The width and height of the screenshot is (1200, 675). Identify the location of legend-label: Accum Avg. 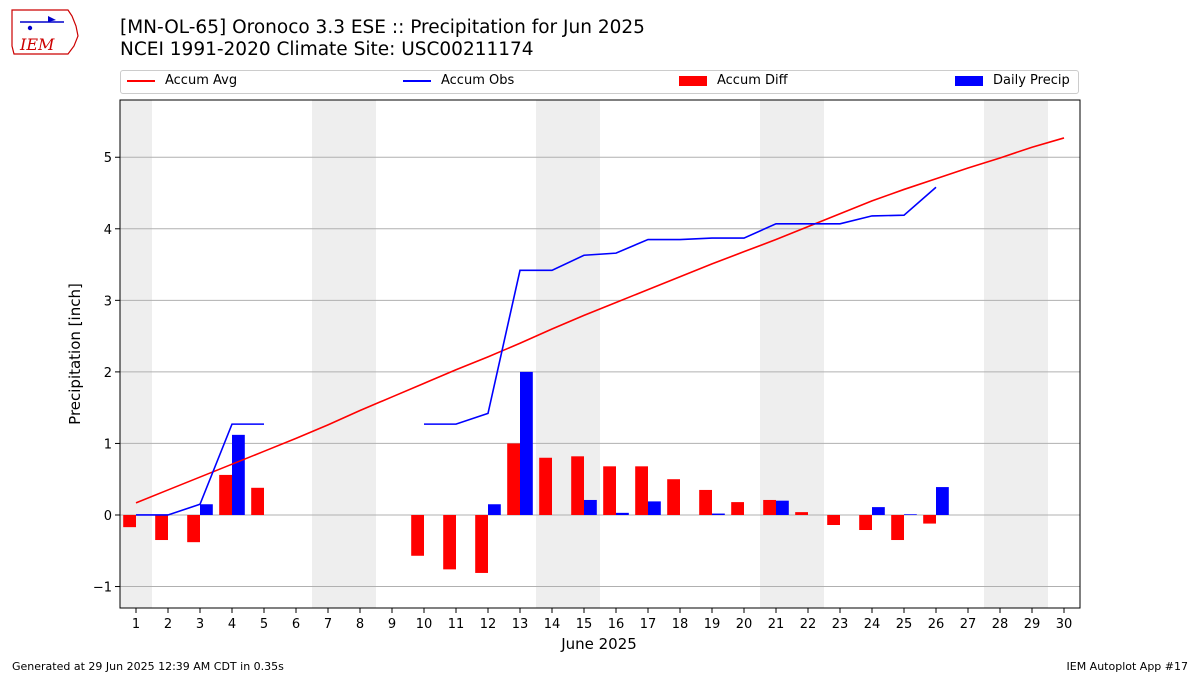
(201, 80).